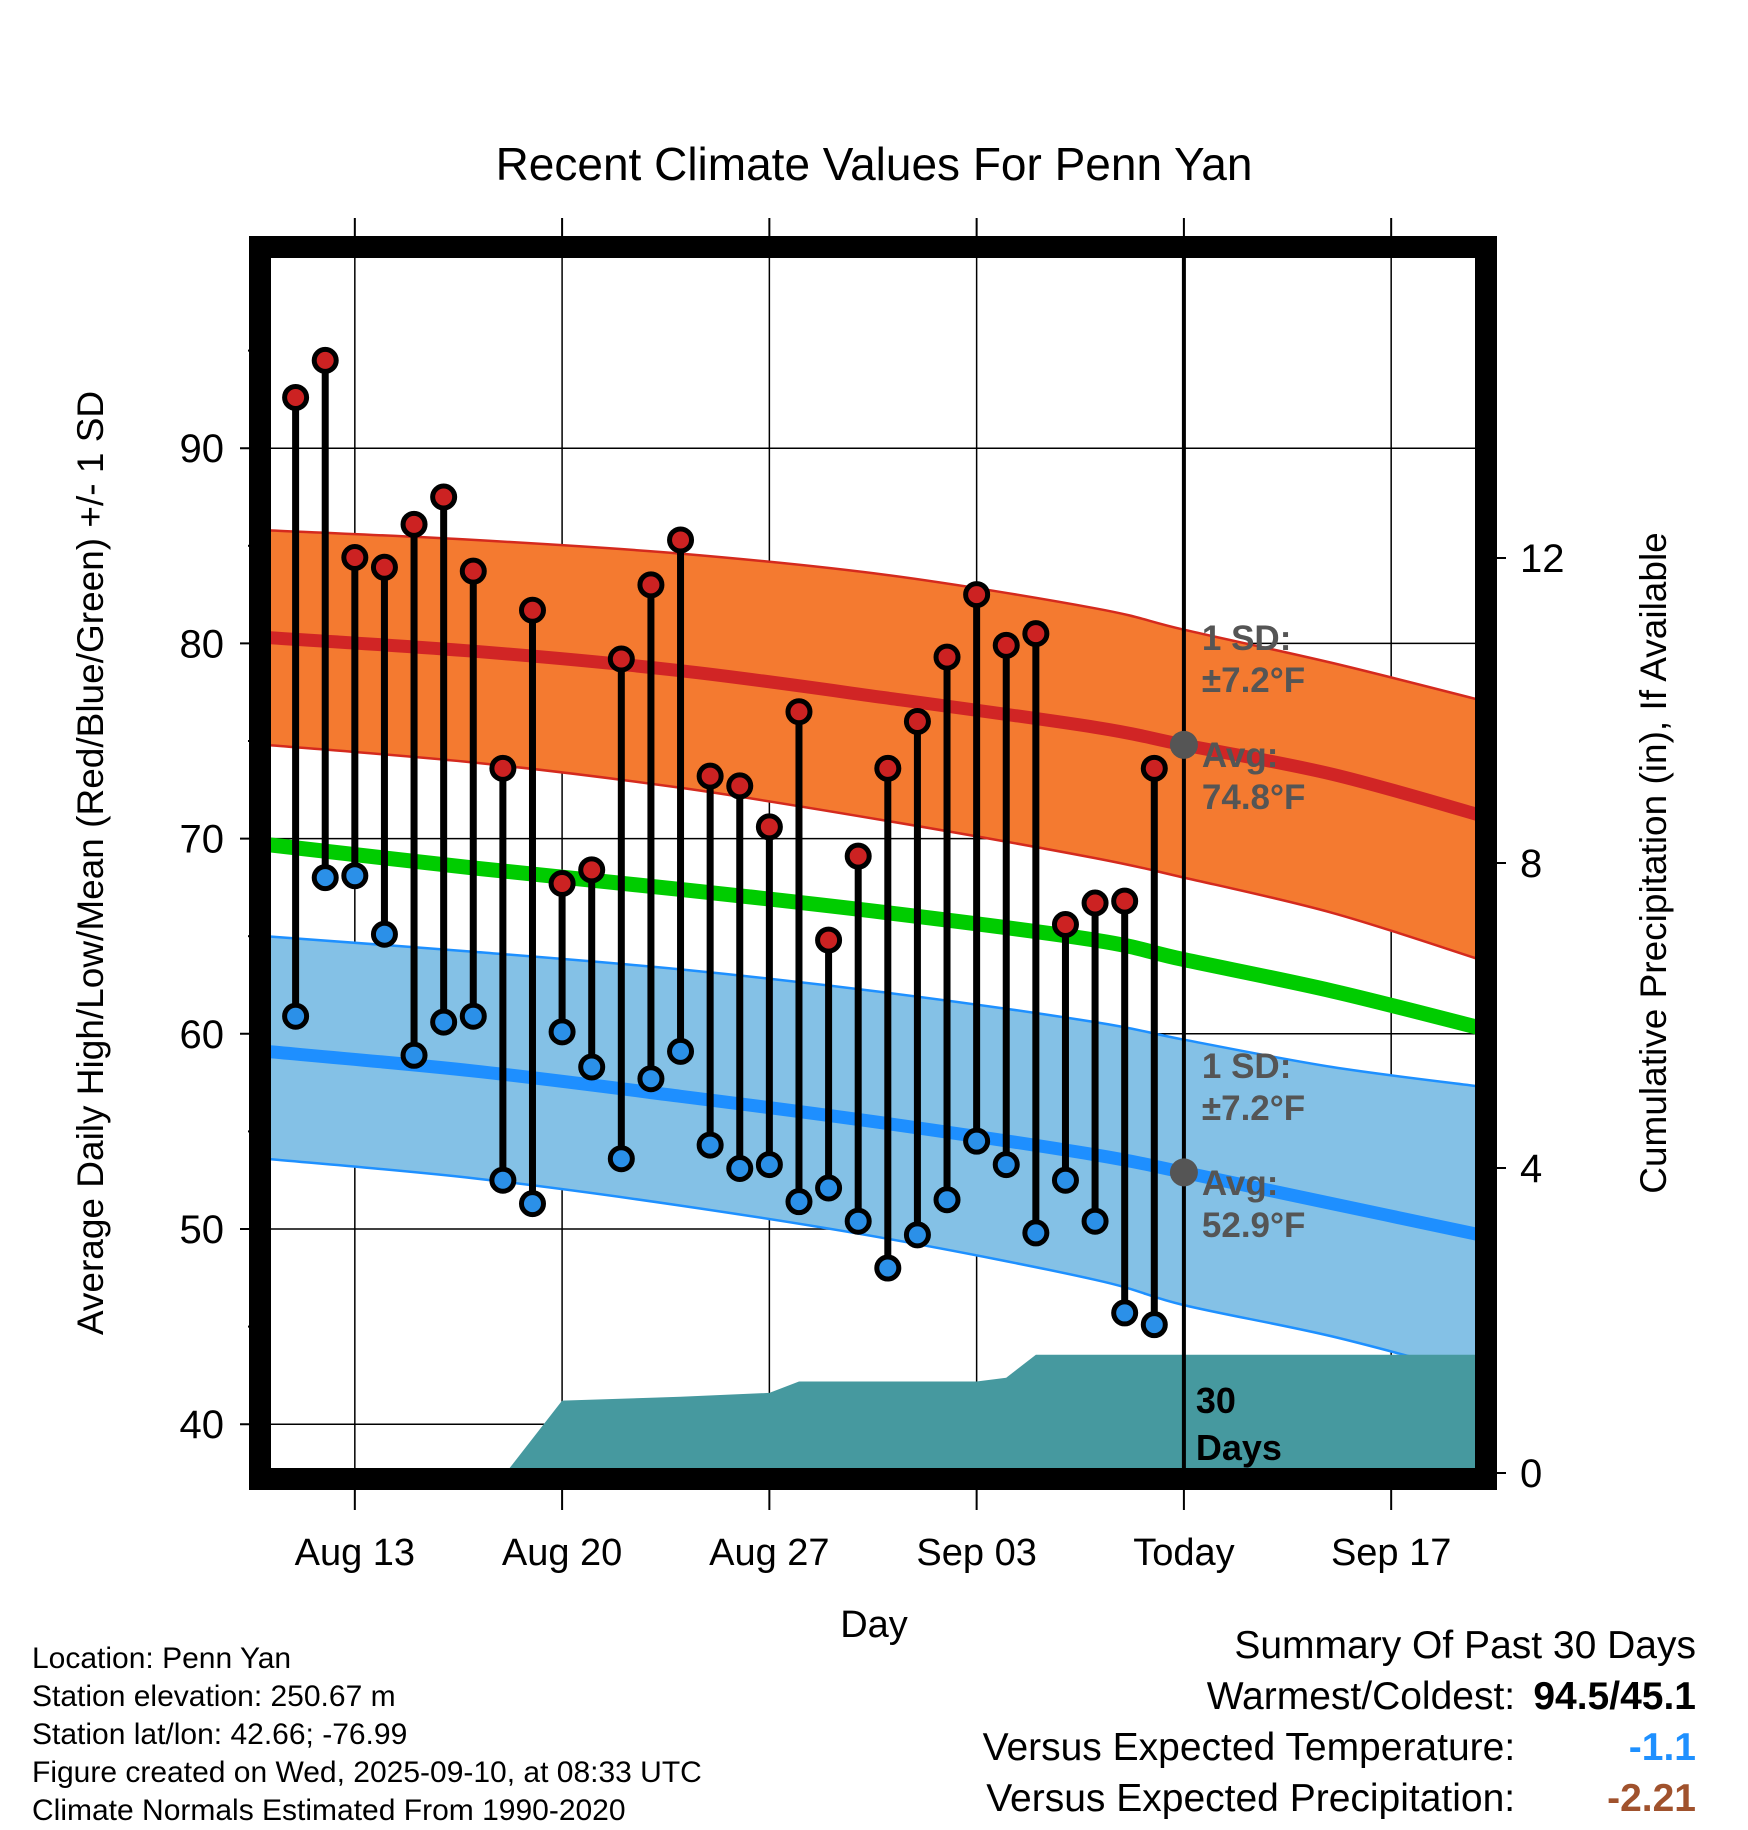 The height and width of the screenshot is (1830, 1748). What do you see at coordinates (1361, 1696) in the screenshot?
I see `warmest-coldest-label: Warmest/Coldest:` at bounding box center [1361, 1696].